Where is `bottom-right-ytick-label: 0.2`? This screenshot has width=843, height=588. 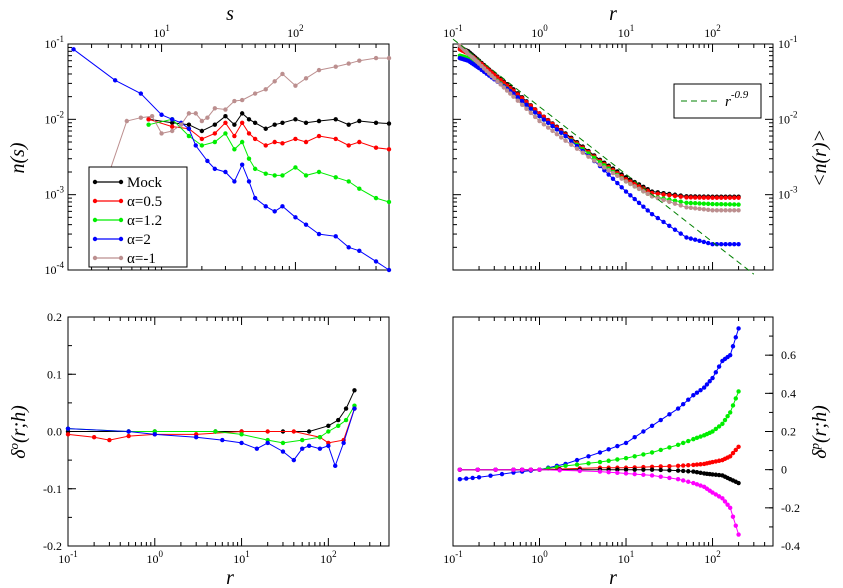
bottom-right-ytick-label: 0.2 is located at coordinates (788, 432).